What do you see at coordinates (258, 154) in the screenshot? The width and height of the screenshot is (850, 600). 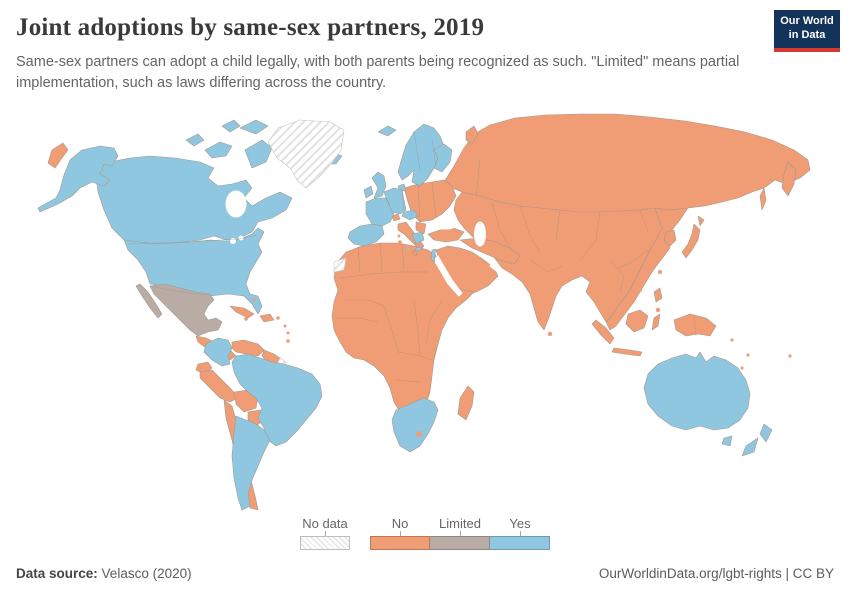 I see `region-baffin-island` at bounding box center [258, 154].